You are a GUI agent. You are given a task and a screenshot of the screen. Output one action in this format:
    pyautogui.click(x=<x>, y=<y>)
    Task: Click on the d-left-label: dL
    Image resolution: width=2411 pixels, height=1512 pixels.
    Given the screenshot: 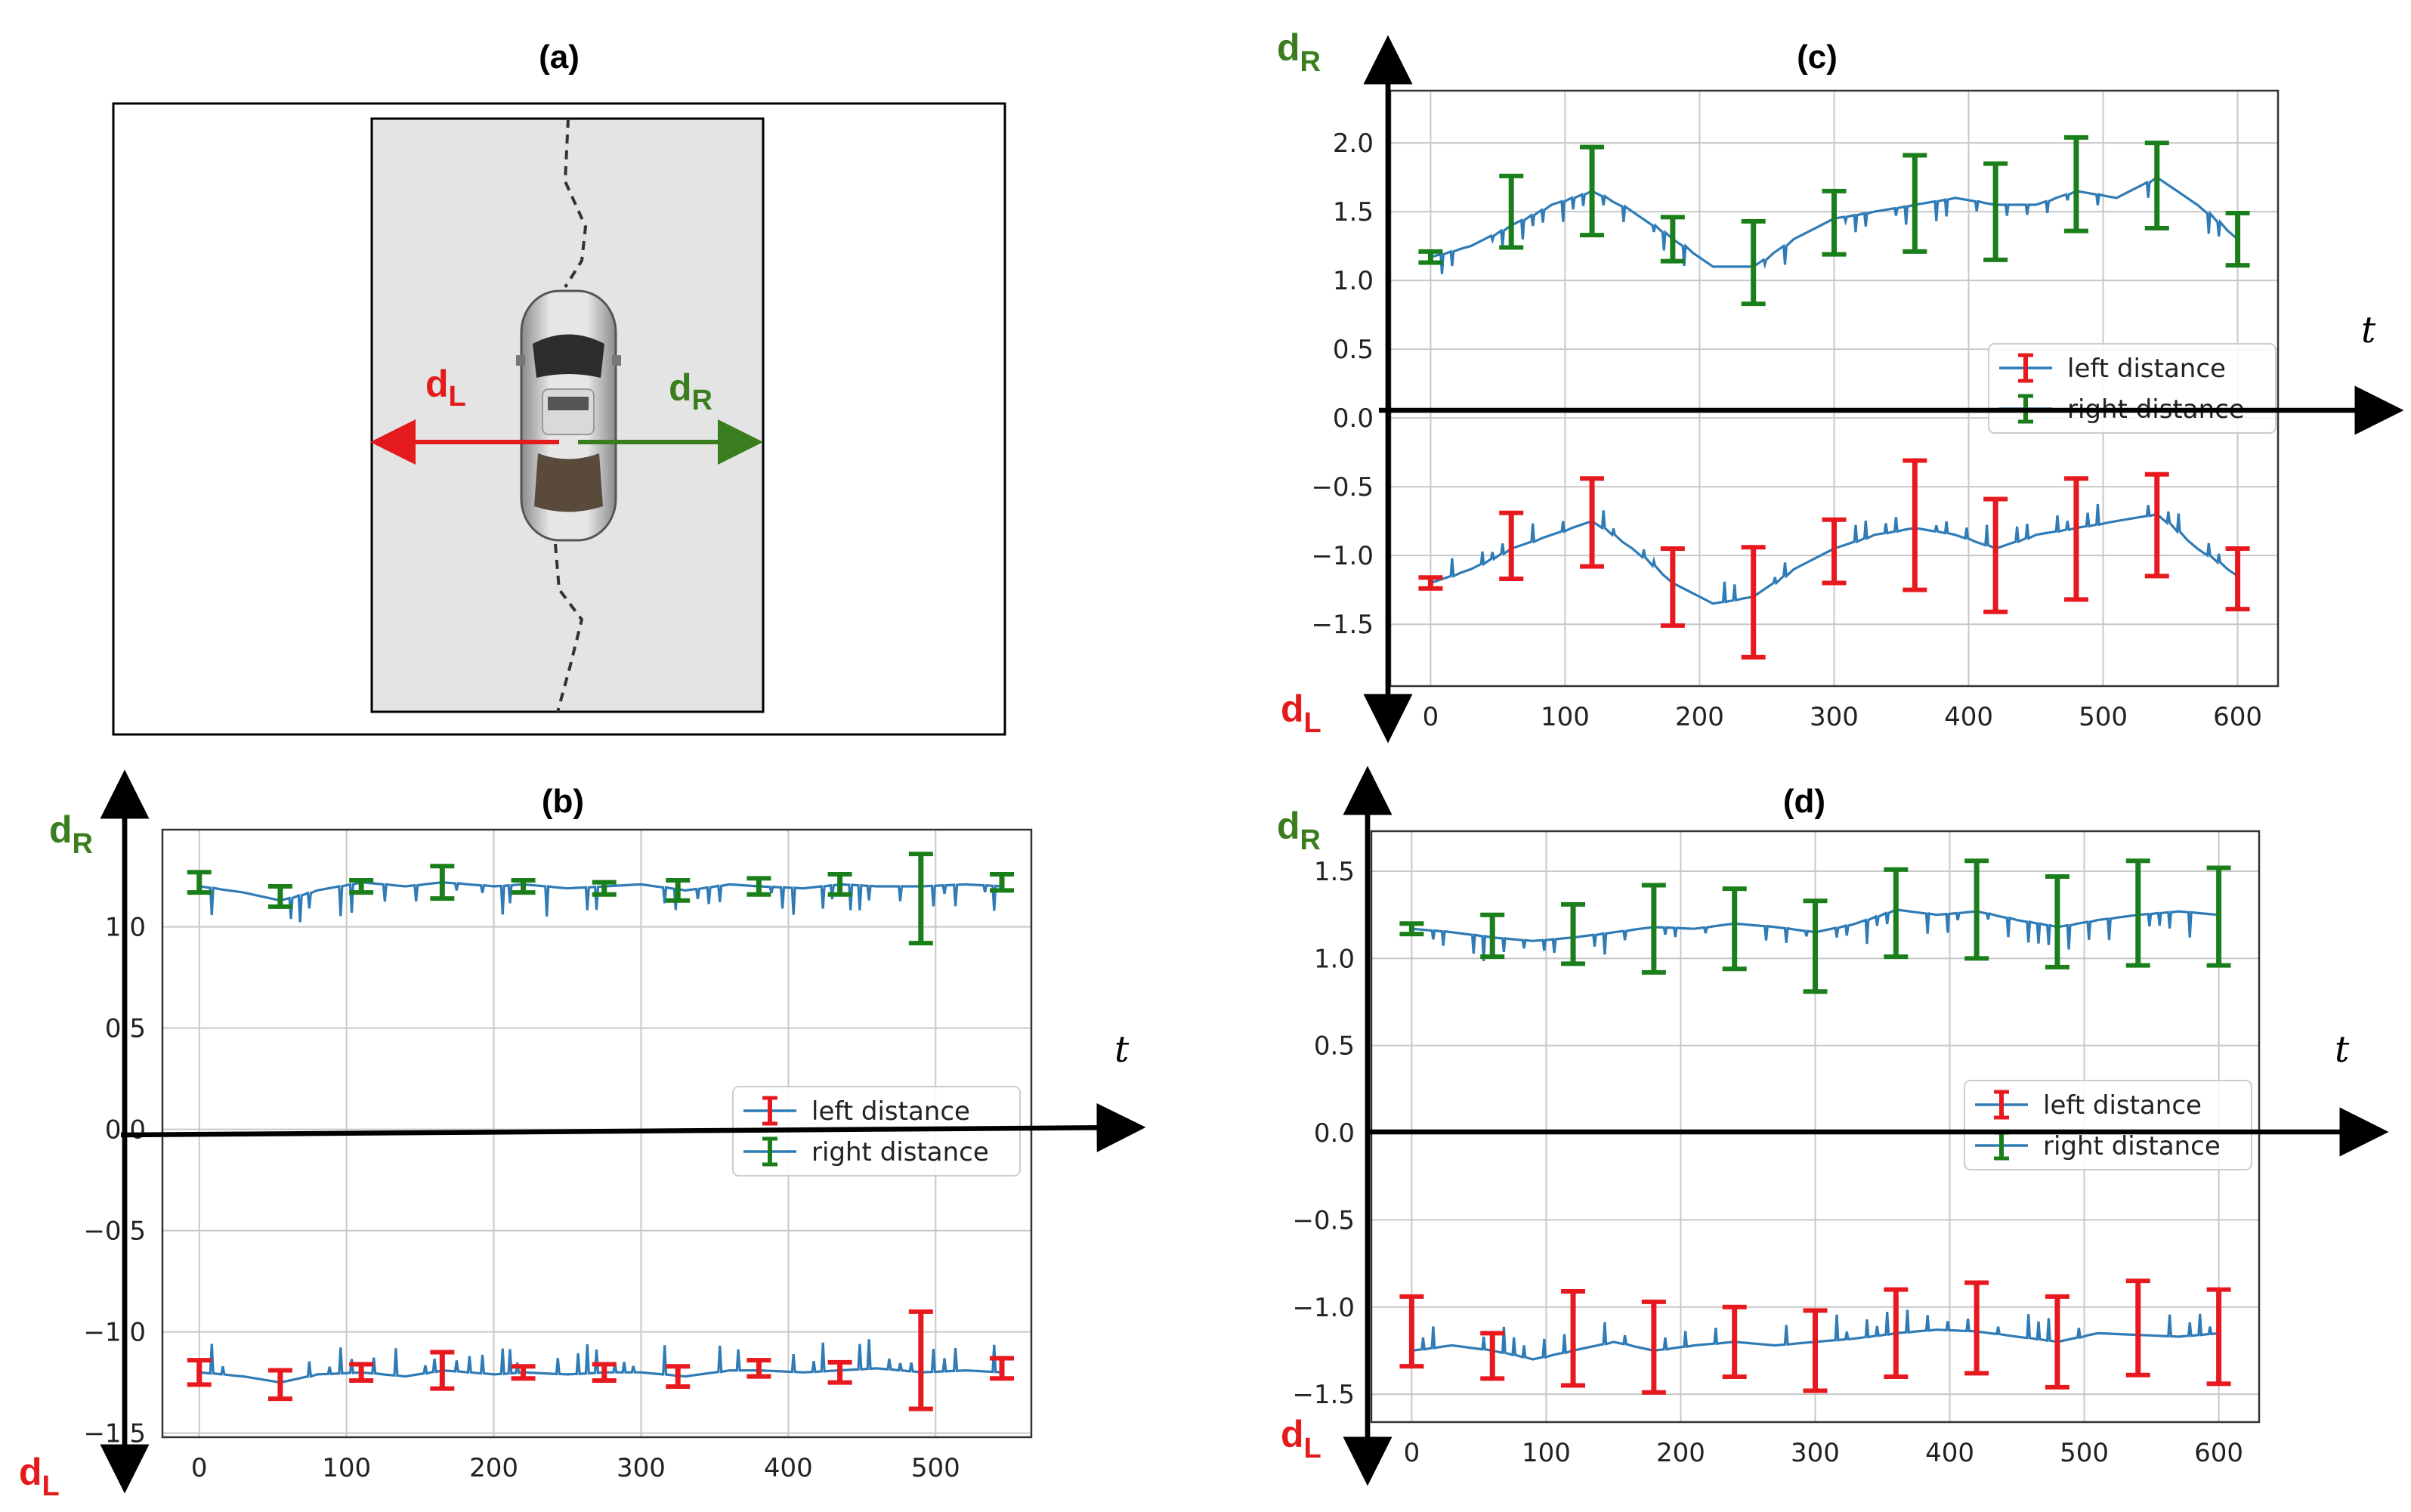 What is the action you would take?
    pyautogui.click(x=446, y=388)
    